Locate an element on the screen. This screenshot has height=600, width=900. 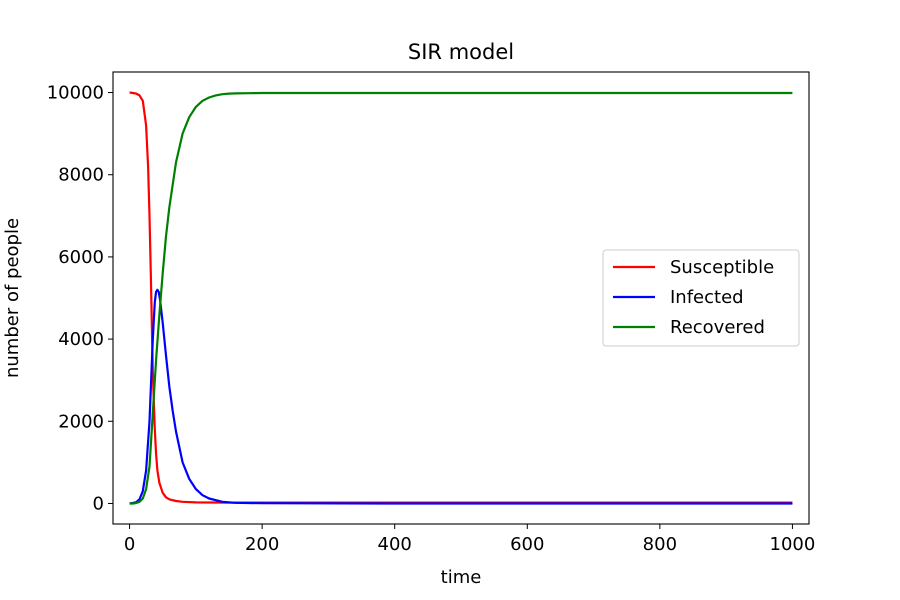
x-axis-label: time is located at coordinates (461, 577).